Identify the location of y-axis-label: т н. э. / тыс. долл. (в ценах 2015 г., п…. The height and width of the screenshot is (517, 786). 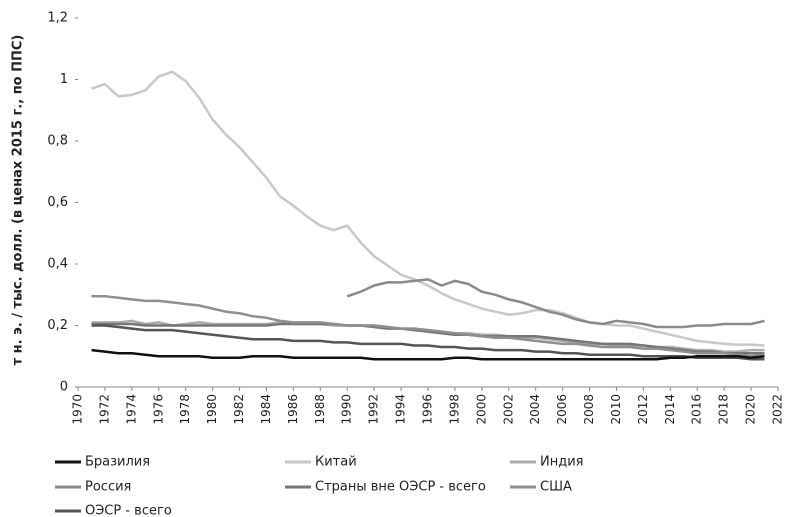
(18, 200).